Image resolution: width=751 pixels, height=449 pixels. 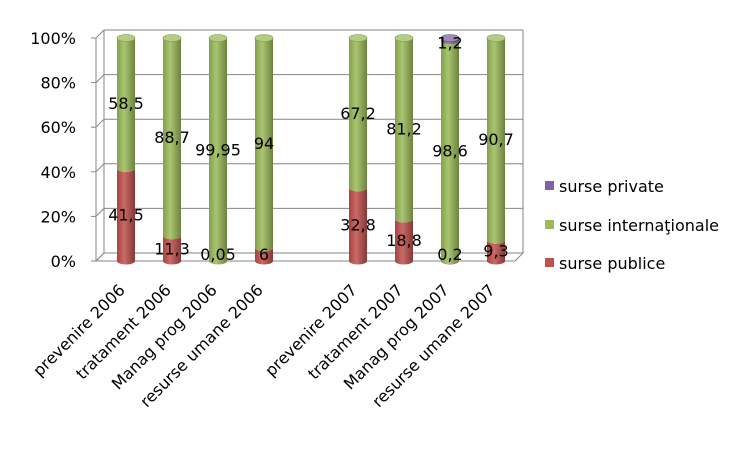 I want to click on y-tick-label: 100%, so click(x=53, y=38).